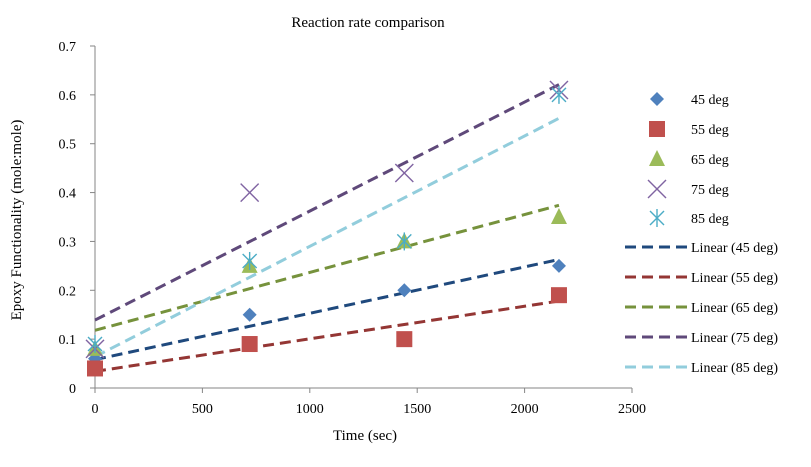 This screenshot has width=811, height=467. What do you see at coordinates (68, 291) in the screenshot?
I see `y-tick-label: 0.2` at bounding box center [68, 291].